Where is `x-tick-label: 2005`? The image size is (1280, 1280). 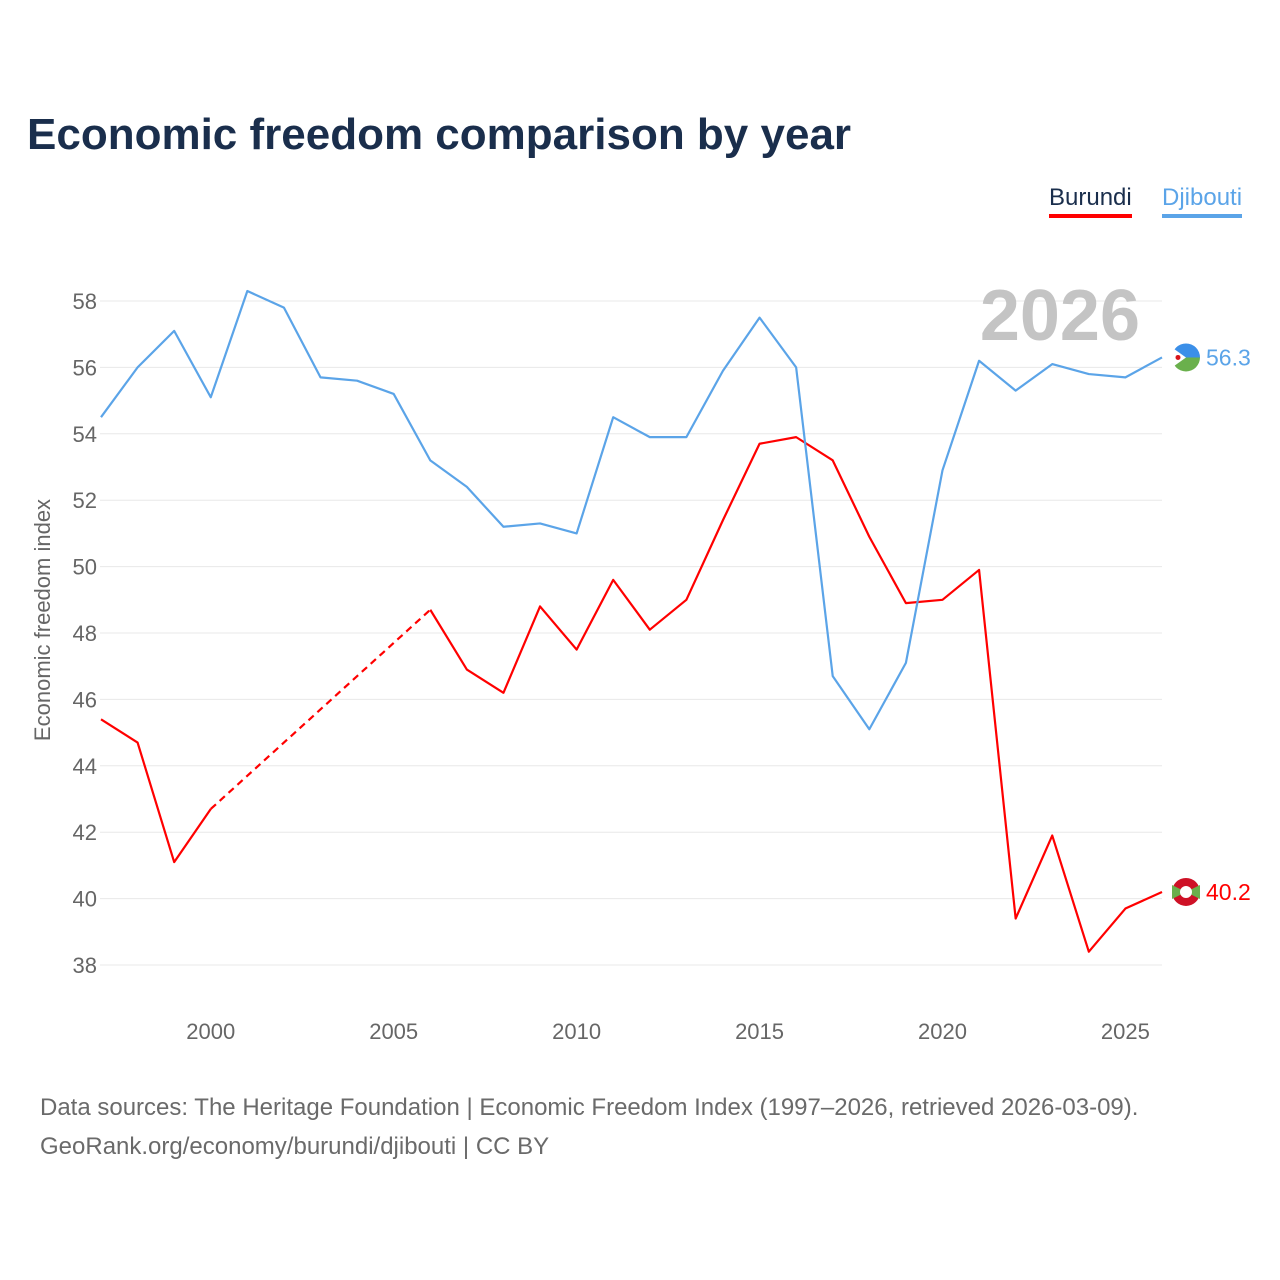 x-tick-label: 2005 is located at coordinates (393, 1031).